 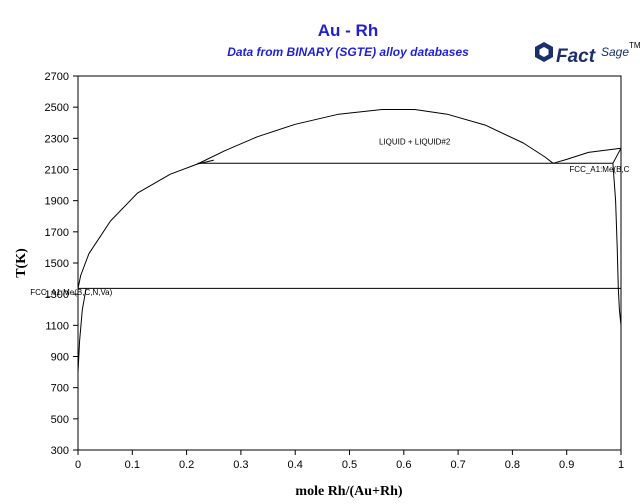 I want to click on y-tick-label: 900, so click(x=60, y=358).